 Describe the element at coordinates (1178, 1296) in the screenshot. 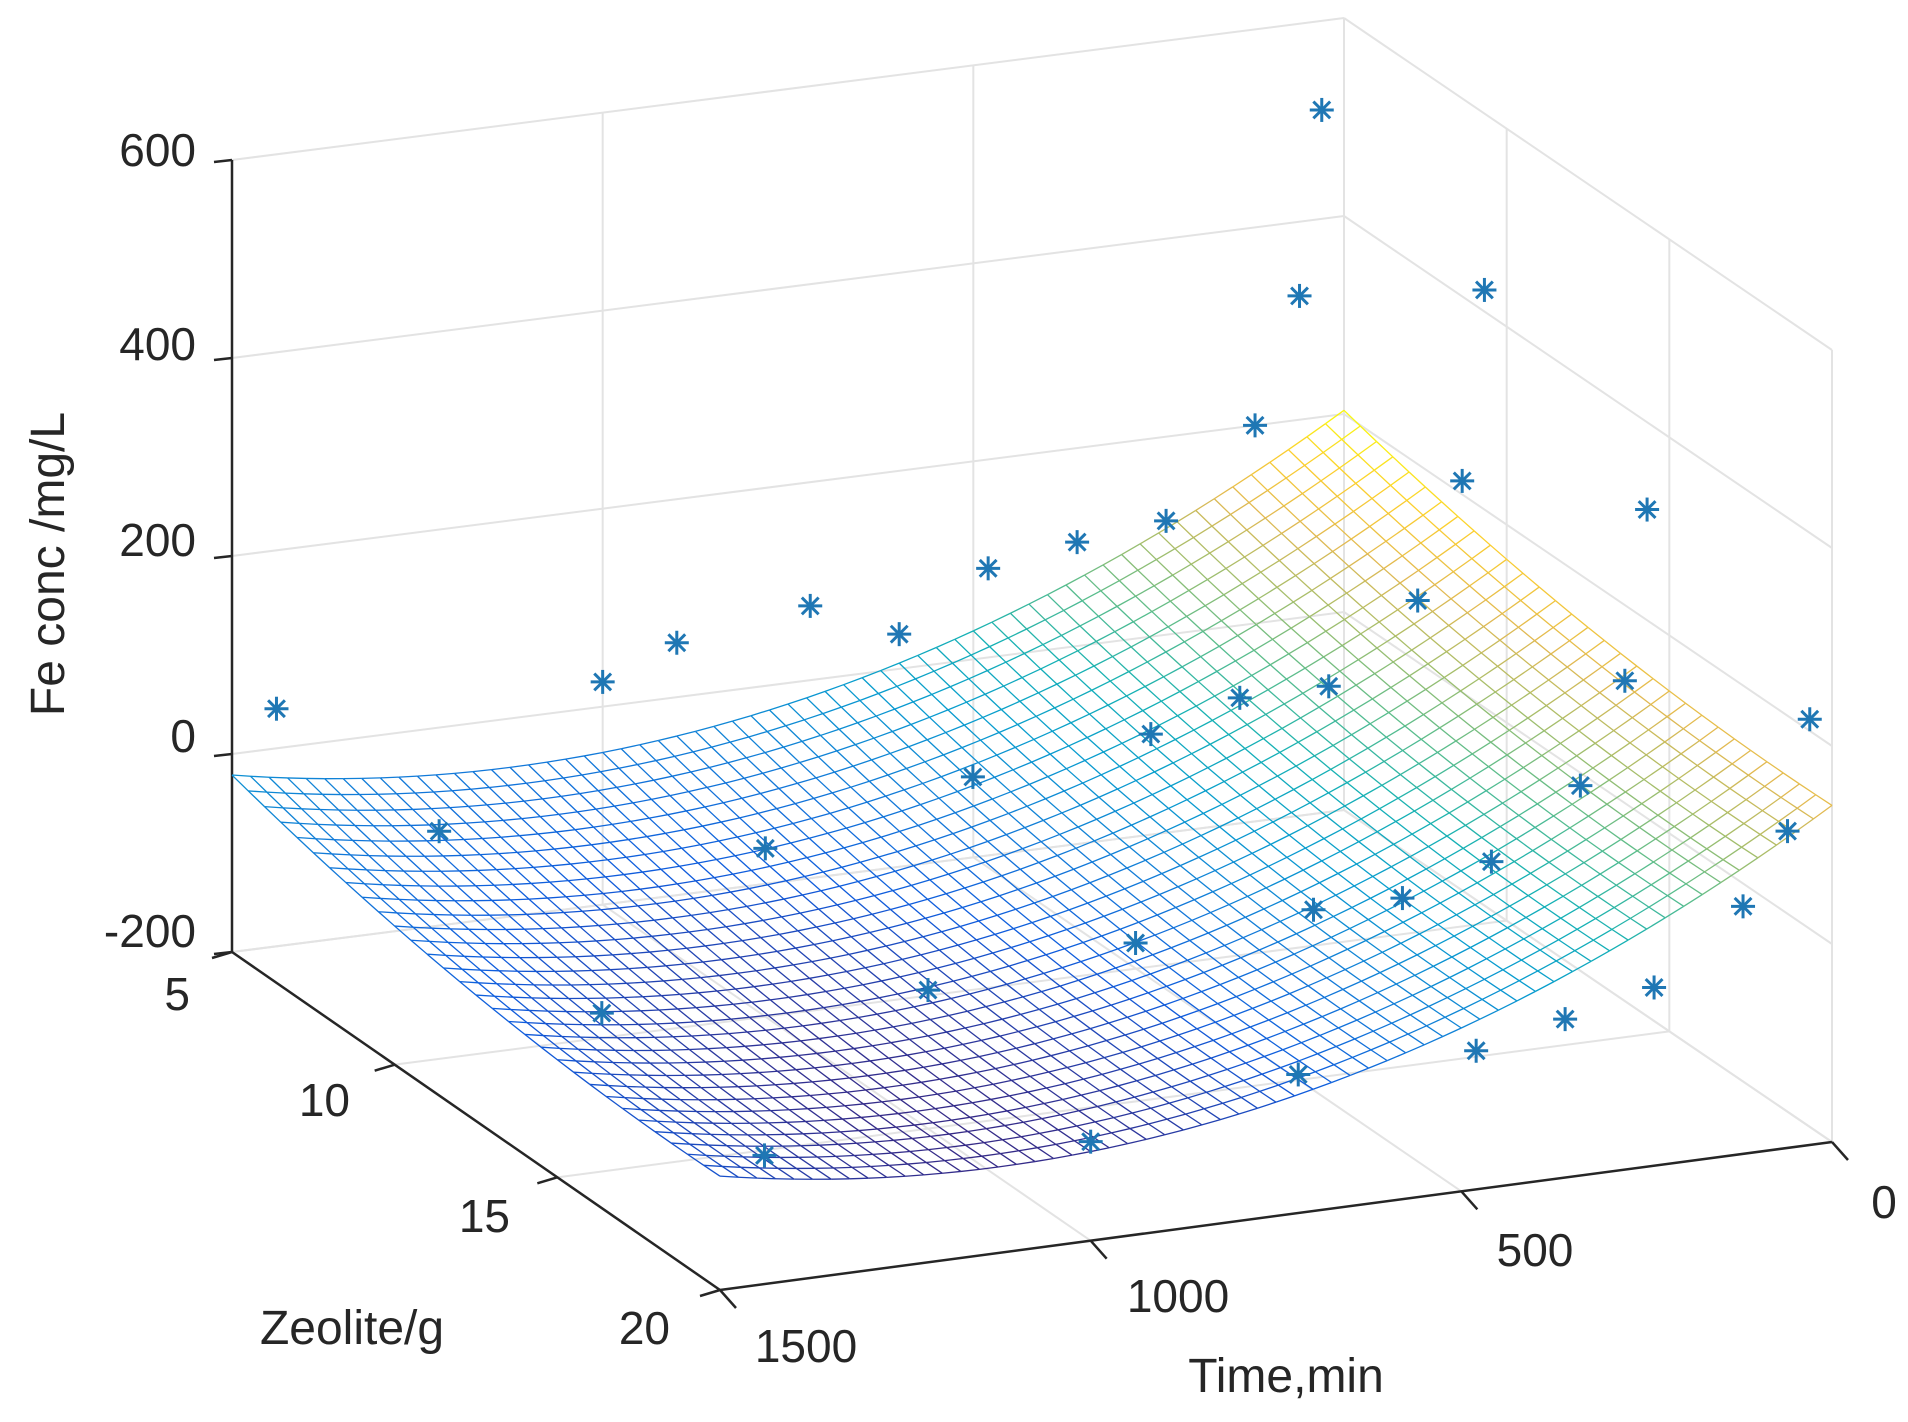

I see `x-tick-label: 1000` at that location.